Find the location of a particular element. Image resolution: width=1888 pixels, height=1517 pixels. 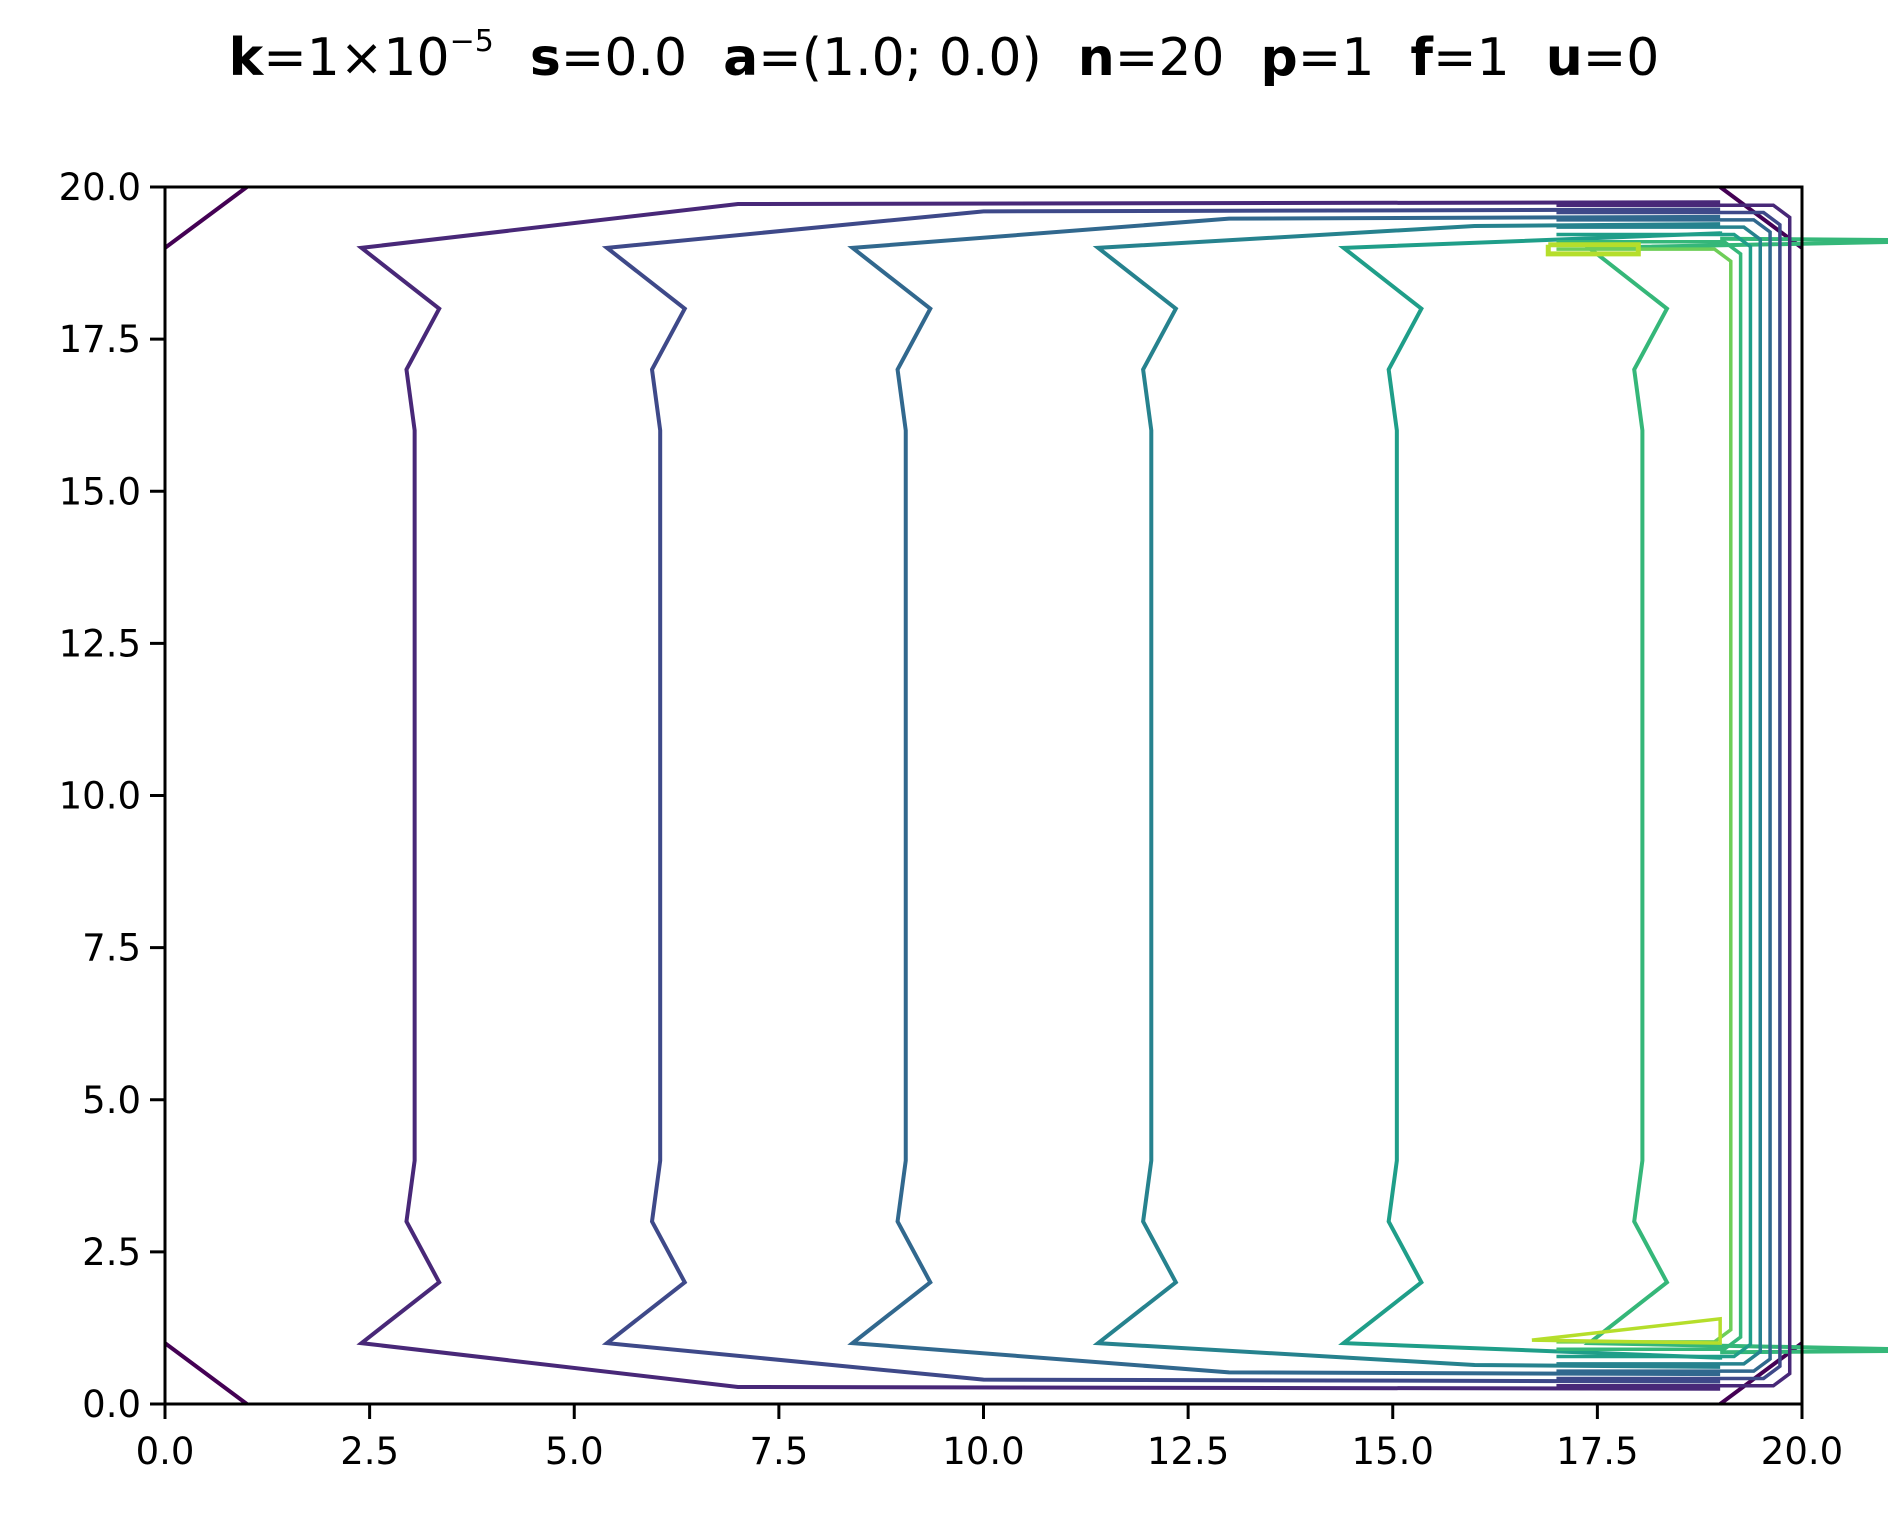

param-name: f is located at coordinates (1422, 58).